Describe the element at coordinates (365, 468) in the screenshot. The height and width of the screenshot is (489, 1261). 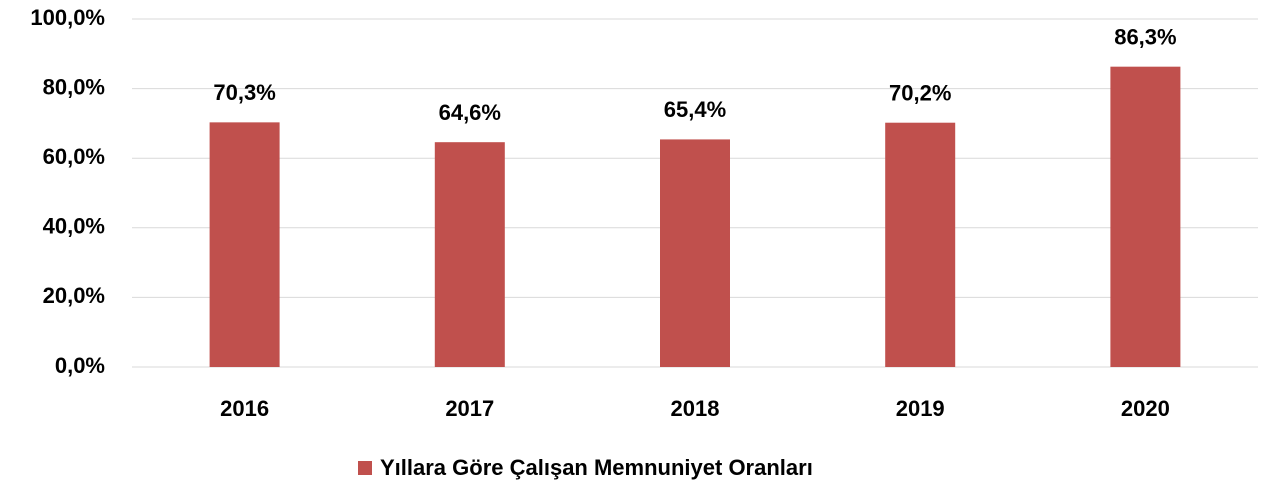
I see `legend-swatch` at that location.